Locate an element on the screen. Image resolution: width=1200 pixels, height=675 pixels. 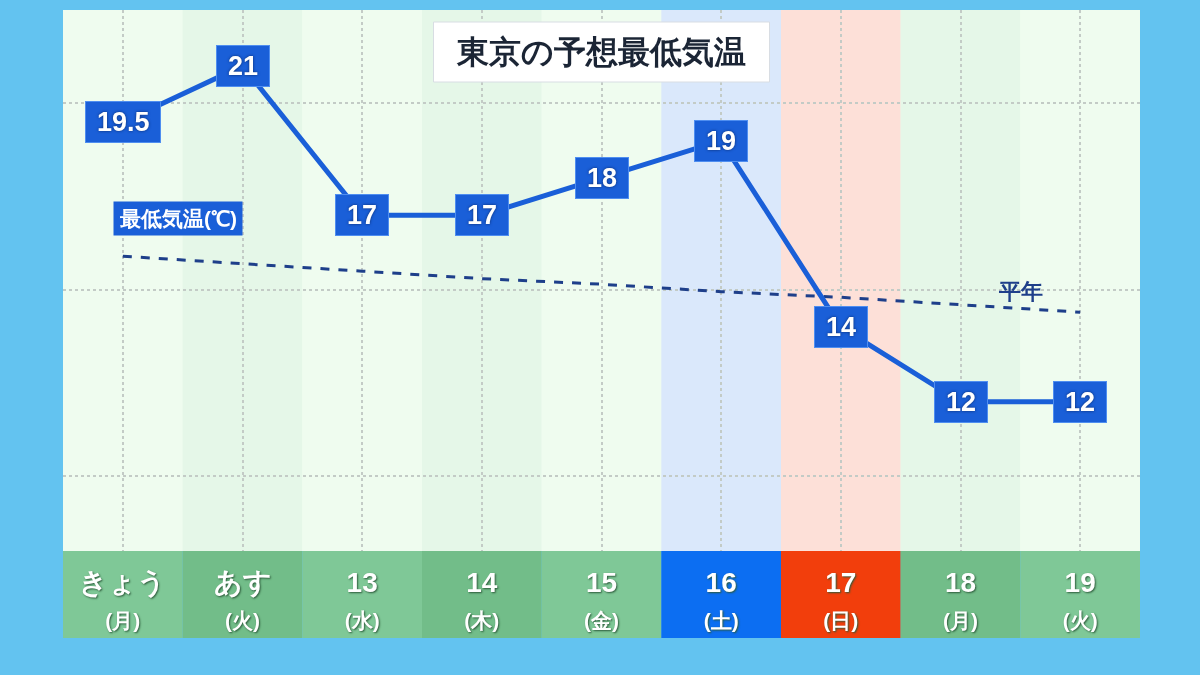
x-tick-label: 19 (火) is located at coordinates (1080, 600).